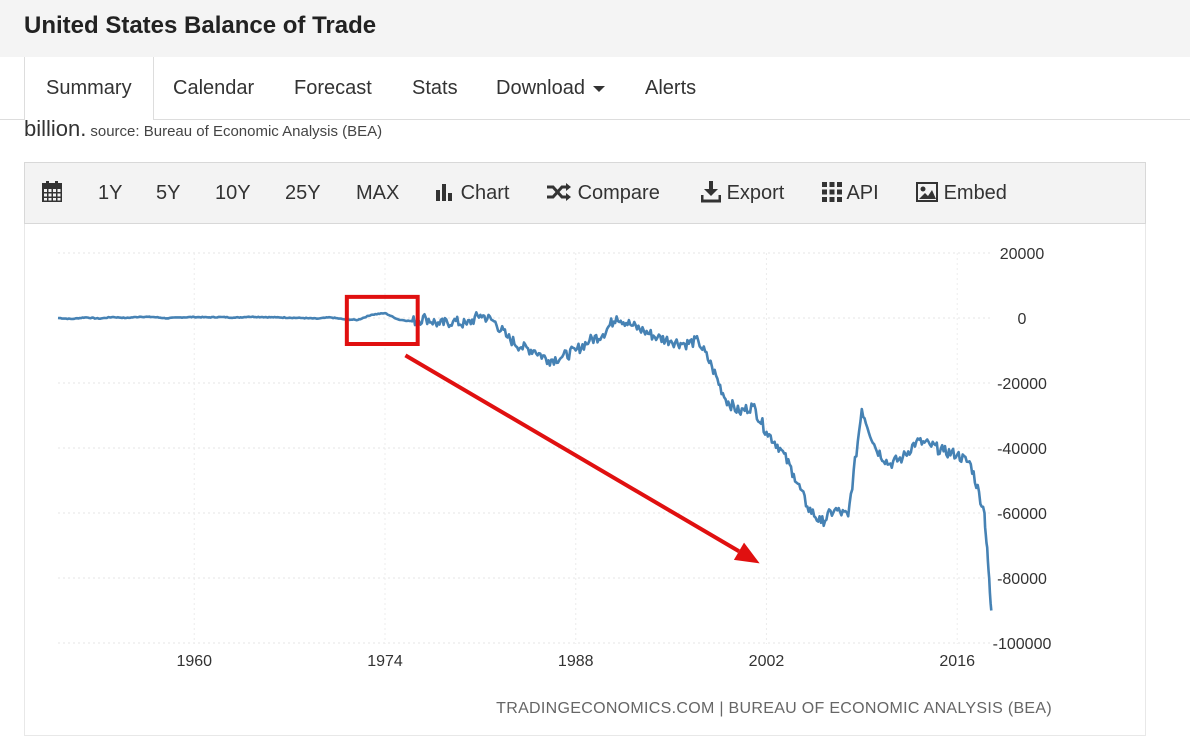 Image resolution: width=1190 pixels, height=743 pixels. I want to click on embed-button: Embed, so click(961, 193).